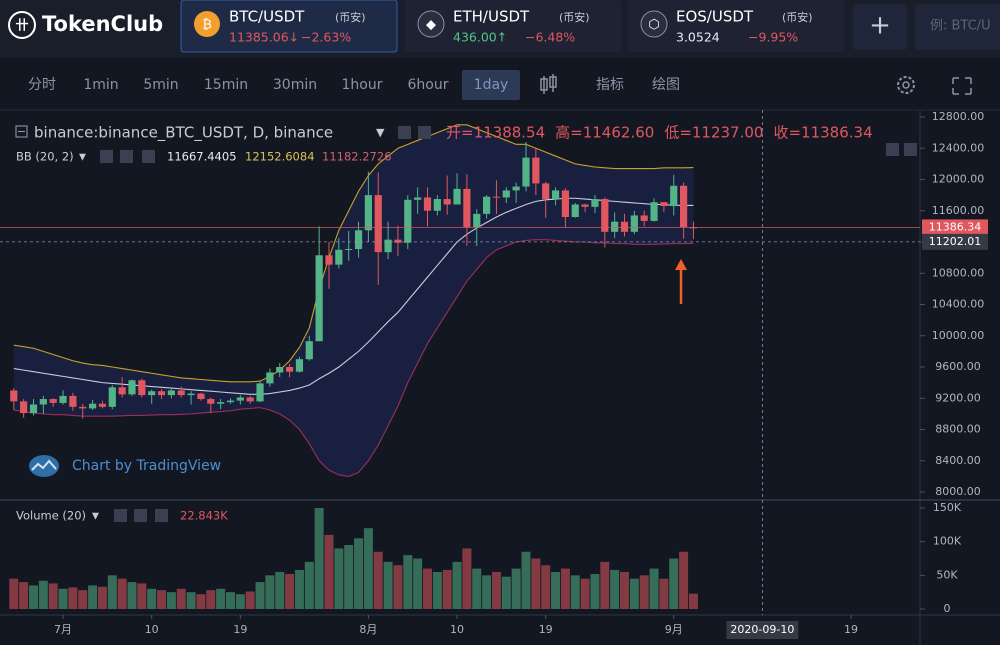 The height and width of the screenshot is (645, 1000). Describe the element at coordinates (666, 85) in the screenshot. I see `tool-button: 绘图` at that location.